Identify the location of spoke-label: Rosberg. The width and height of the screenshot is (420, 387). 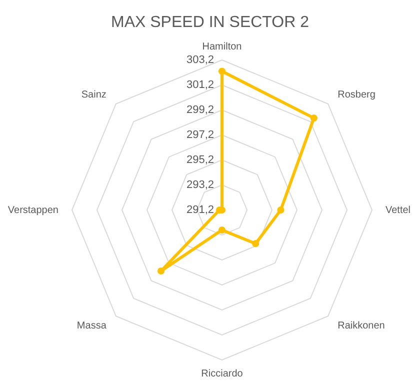
(357, 94).